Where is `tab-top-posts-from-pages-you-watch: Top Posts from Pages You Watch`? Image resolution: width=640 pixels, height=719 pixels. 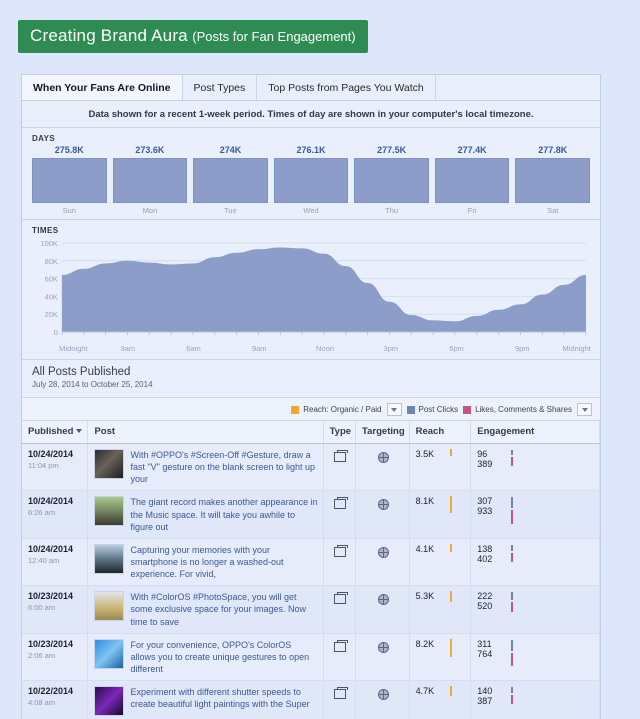
tab-top-posts-from-pages-you-watch: Top Posts from Pages You Watch is located at coordinates (346, 87).